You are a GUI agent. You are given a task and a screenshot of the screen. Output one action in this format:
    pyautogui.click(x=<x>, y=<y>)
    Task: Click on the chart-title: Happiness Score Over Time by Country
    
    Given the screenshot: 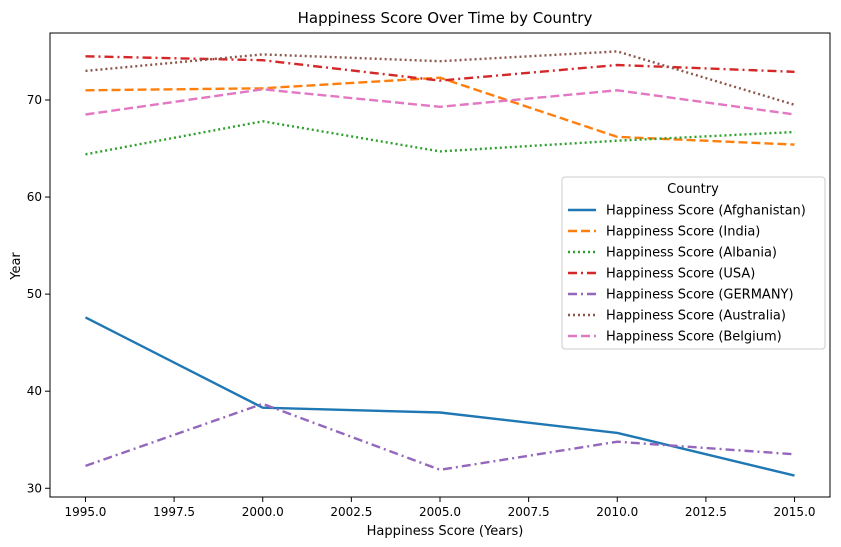 What is the action you would take?
    pyautogui.click(x=445, y=18)
    